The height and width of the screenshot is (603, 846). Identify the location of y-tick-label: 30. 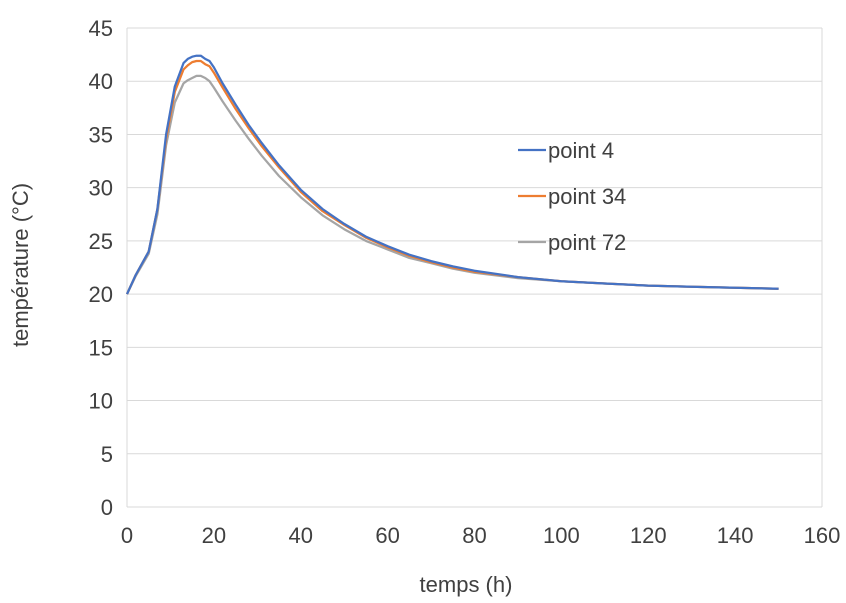
(101, 188).